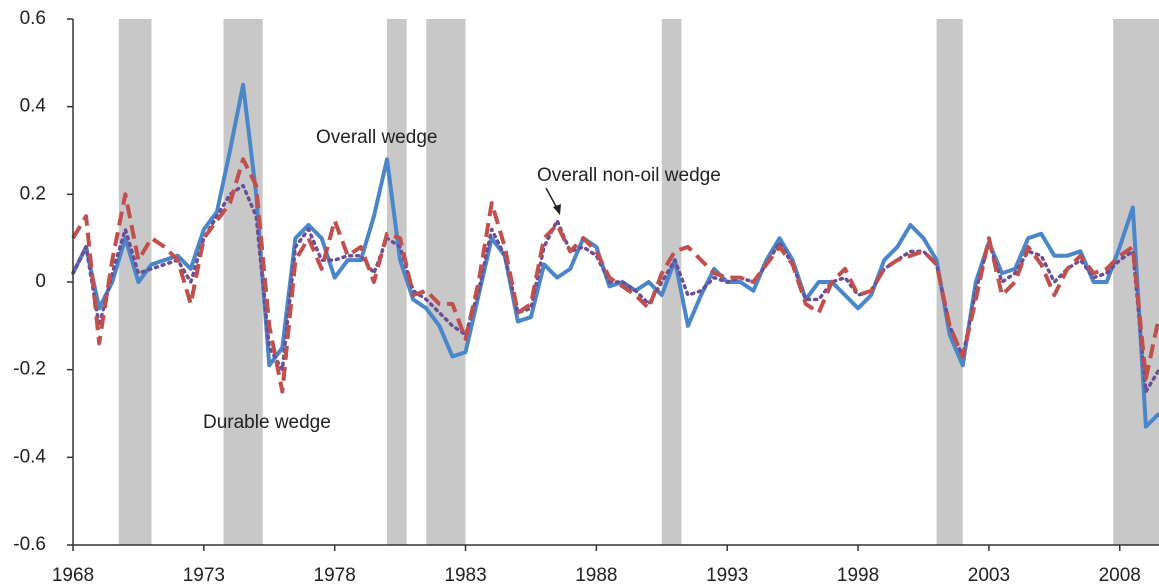 This screenshot has height=588, width=1159. I want to click on x-tick-label: 2003, so click(989, 575).